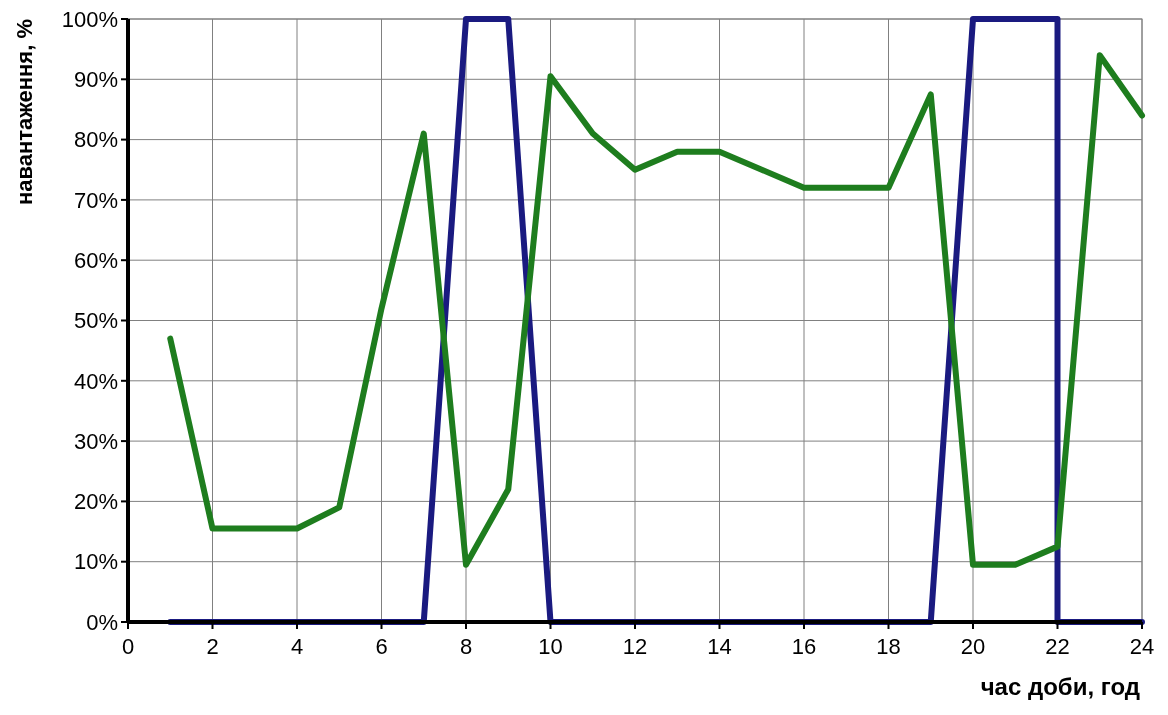 This screenshot has width=1168, height=715. Describe the element at coordinates (973, 646) in the screenshot. I see `x-tick-label: 20` at that location.